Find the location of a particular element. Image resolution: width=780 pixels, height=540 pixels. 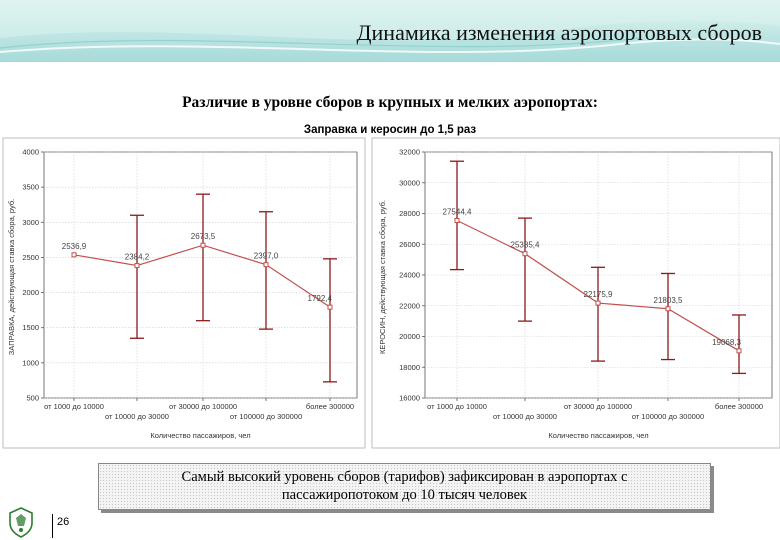

y-tick-label: 28000 is located at coordinates (409, 213).